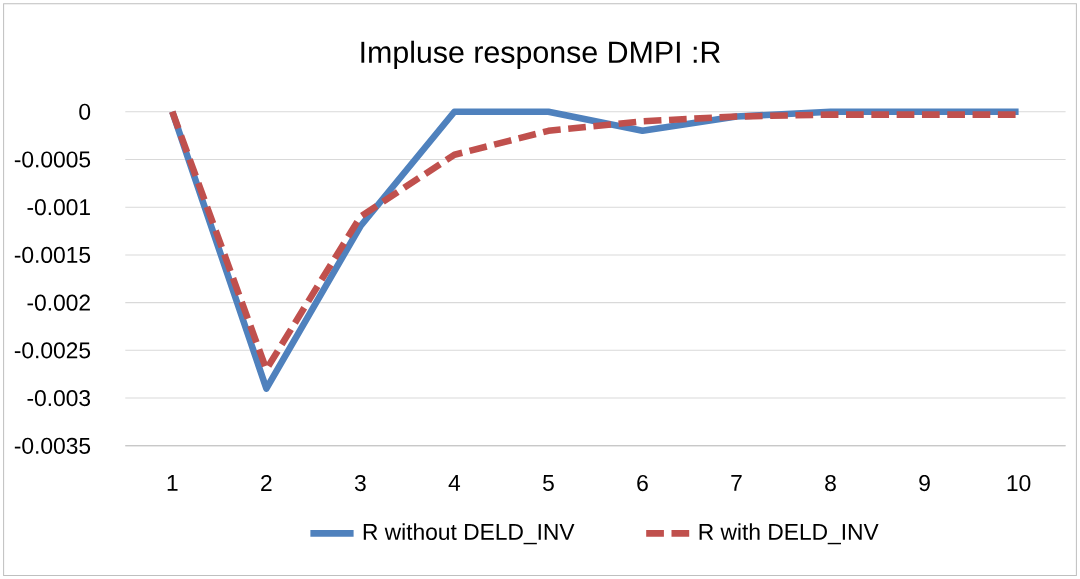 The width and height of the screenshot is (1080, 579). What do you see at coordinates (58, 302) in the screenshot?
I see `y-tick-label: -0.002` at bounding box center [58, 302].